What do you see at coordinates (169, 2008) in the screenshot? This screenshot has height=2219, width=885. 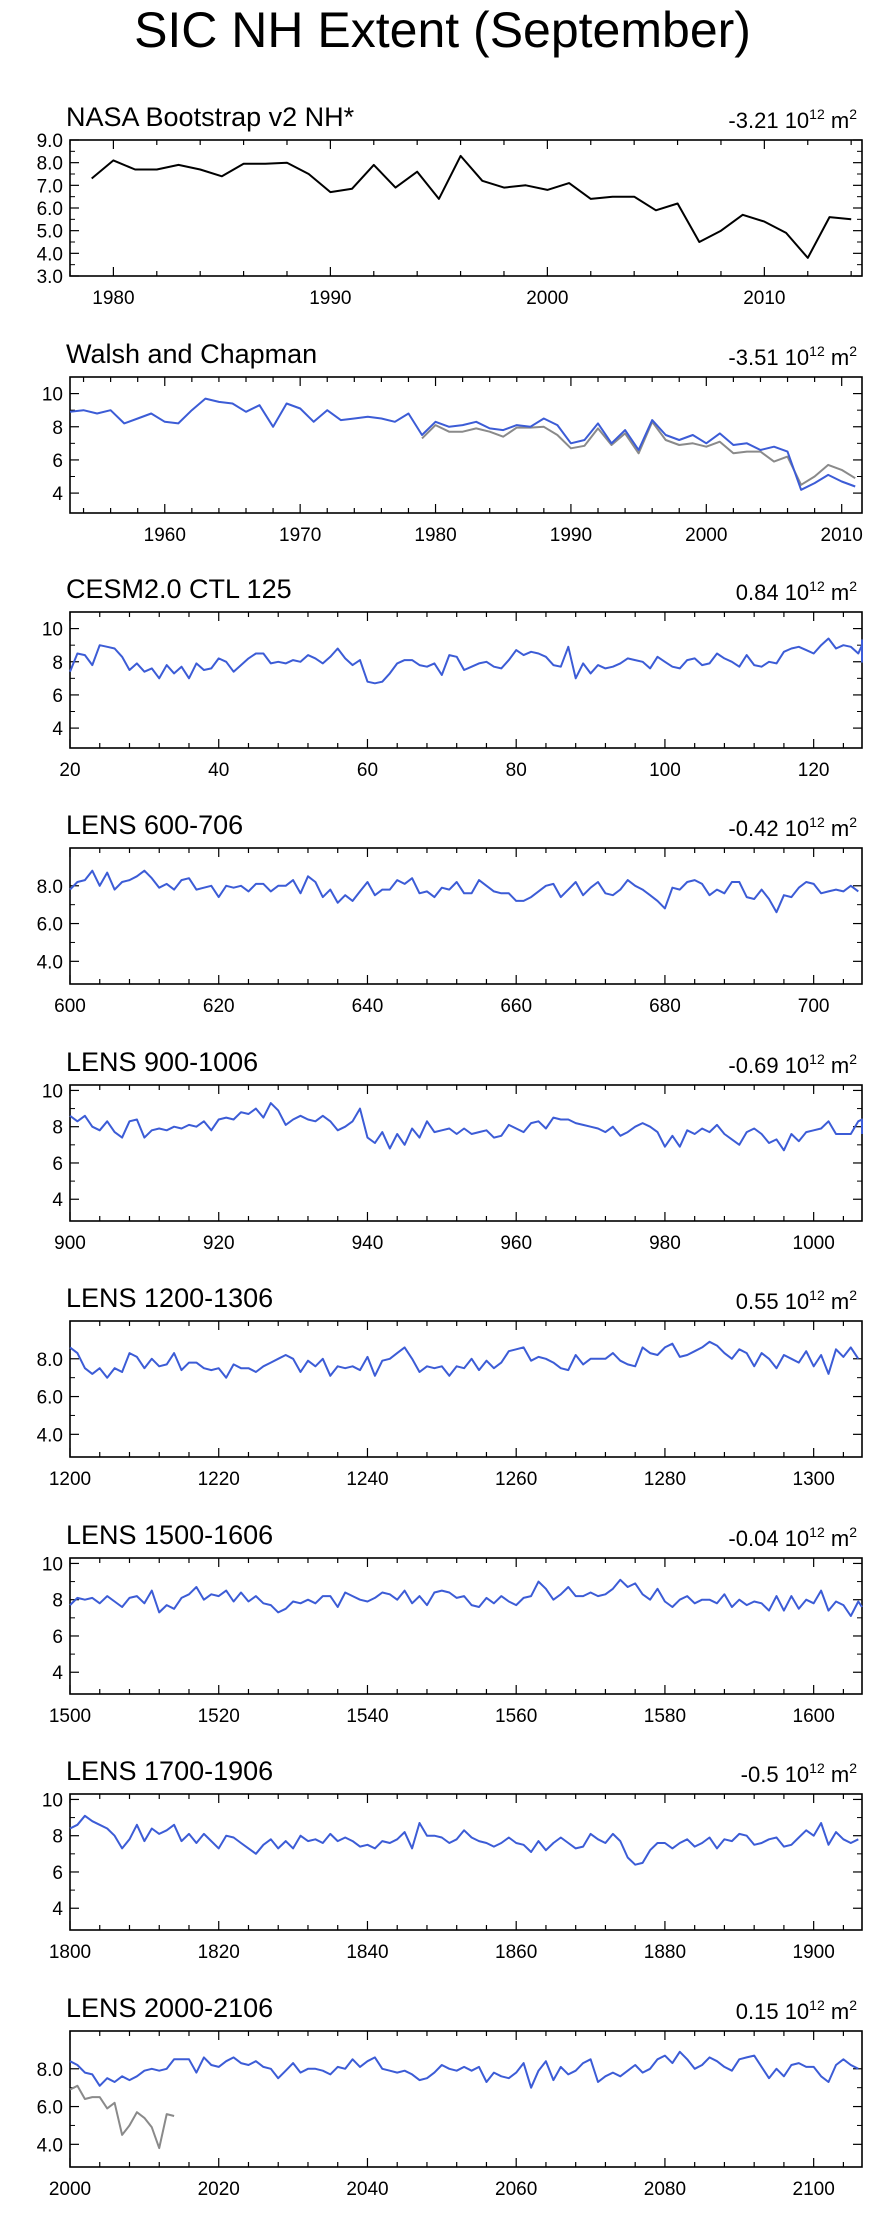 I see `panel-title: LENS 2000-2106` at bounding box center [169, 2008].